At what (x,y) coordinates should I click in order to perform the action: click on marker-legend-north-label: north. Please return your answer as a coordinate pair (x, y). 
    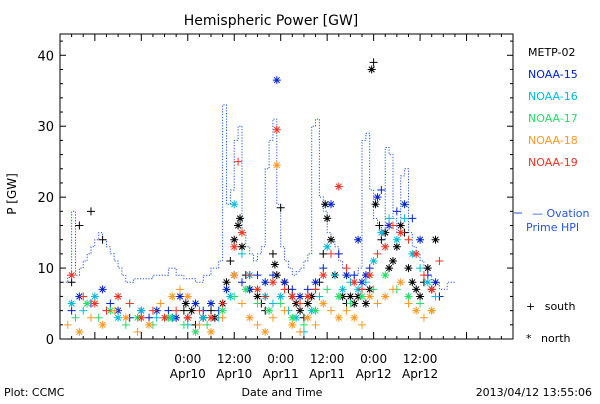
    Looking at the image, I should click on (556, 338).